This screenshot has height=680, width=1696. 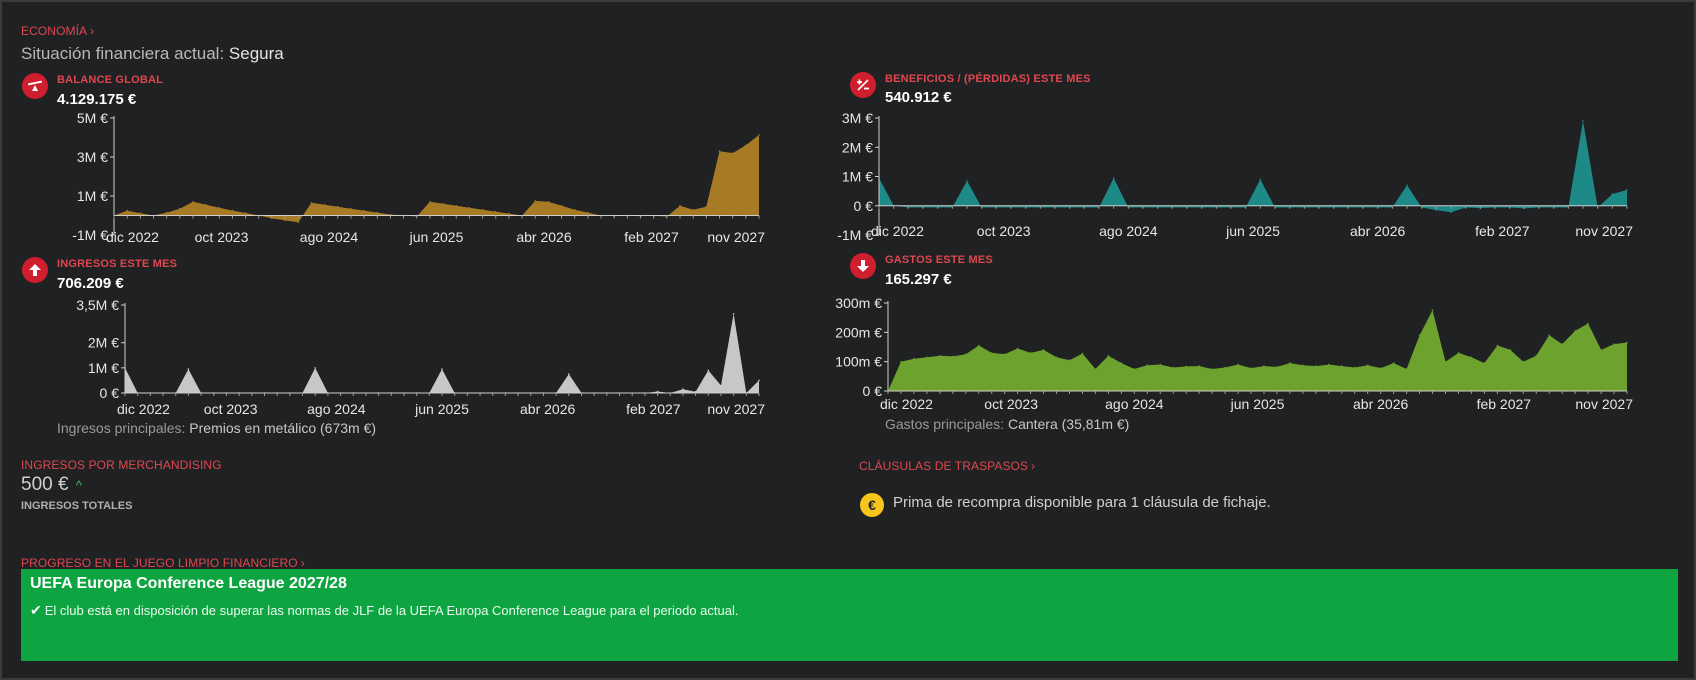 I want to click on merch-title: INGRESOS POR MERCHANDISING, so click(x=121, y=465).